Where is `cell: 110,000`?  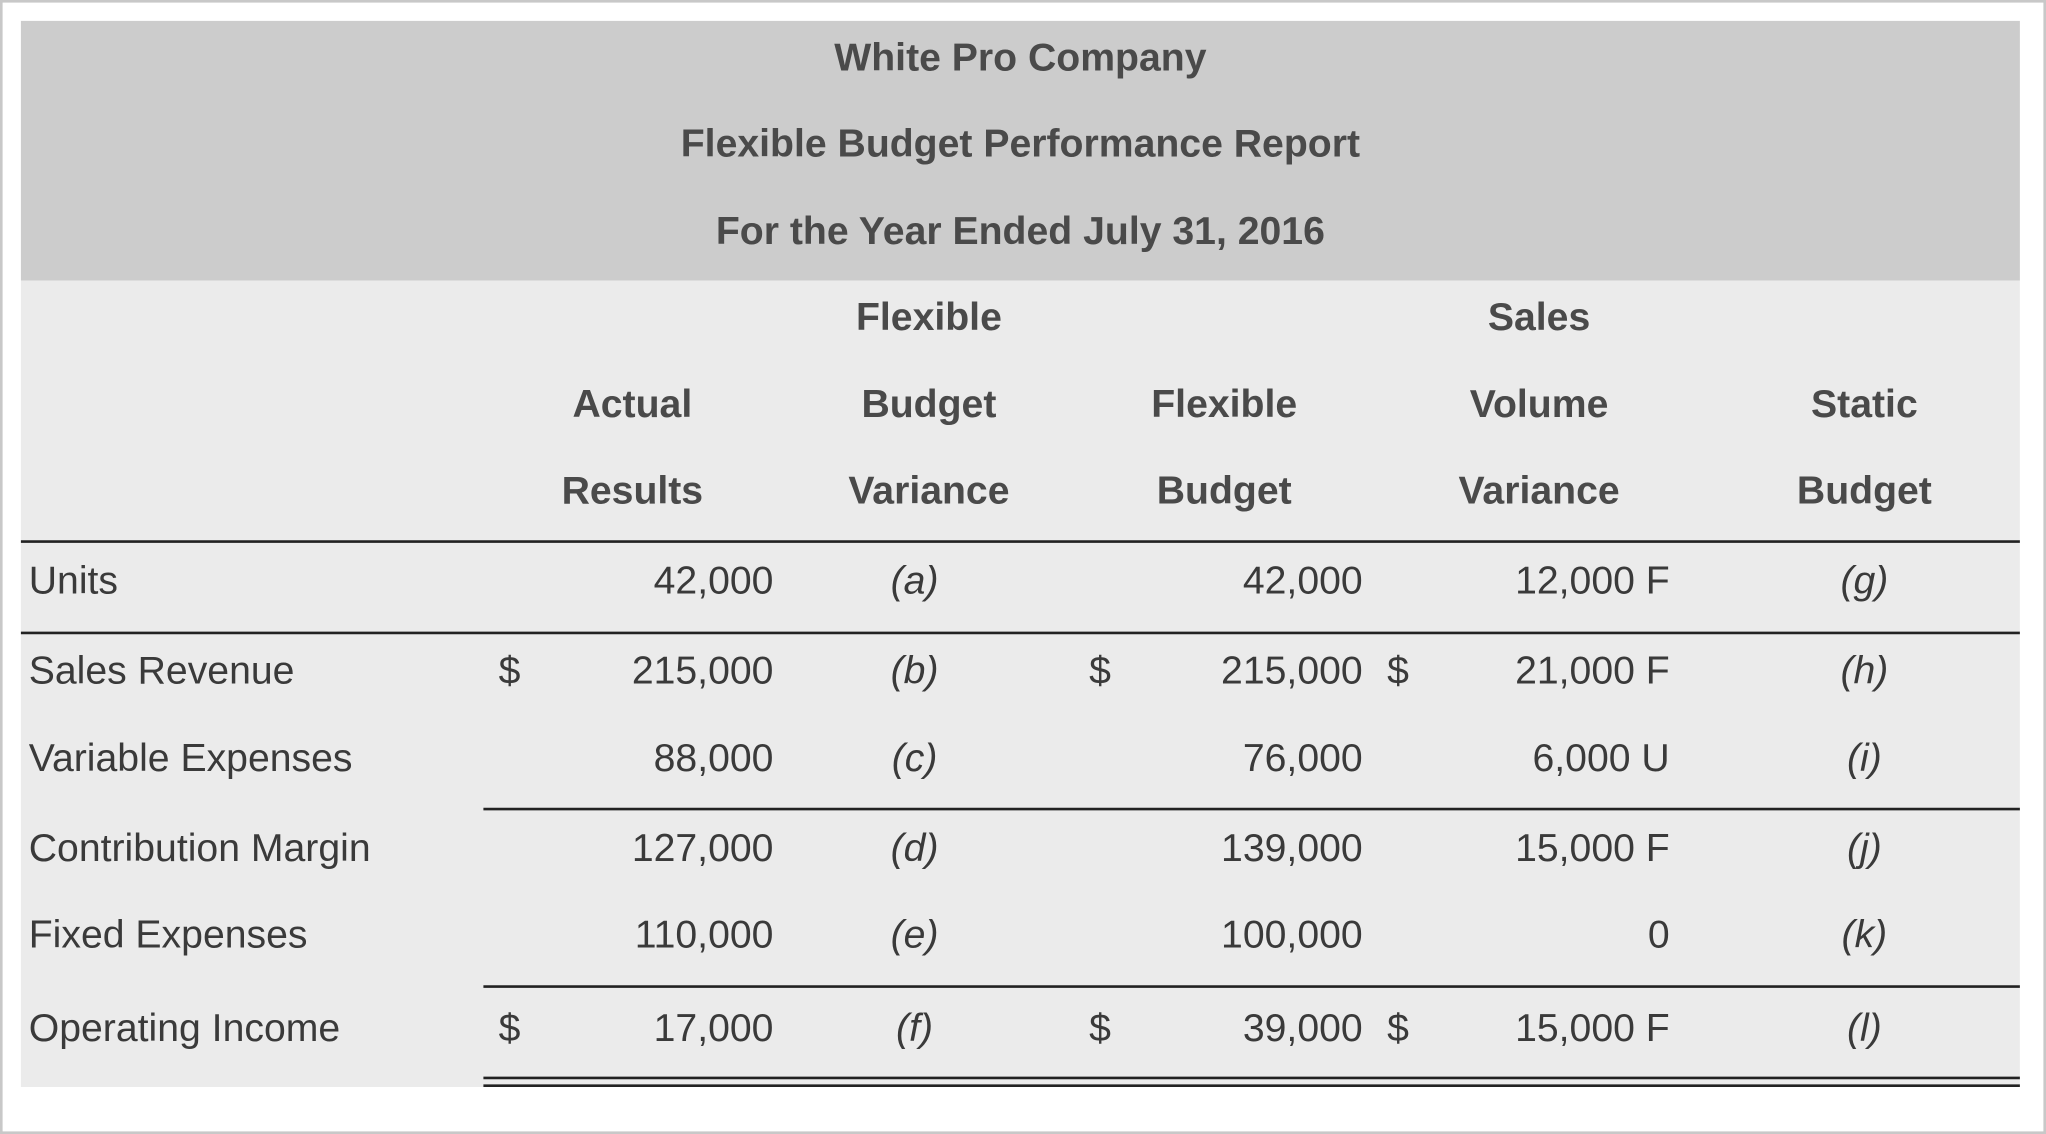 cell: 110,000 is located at coordinates (704, 934).